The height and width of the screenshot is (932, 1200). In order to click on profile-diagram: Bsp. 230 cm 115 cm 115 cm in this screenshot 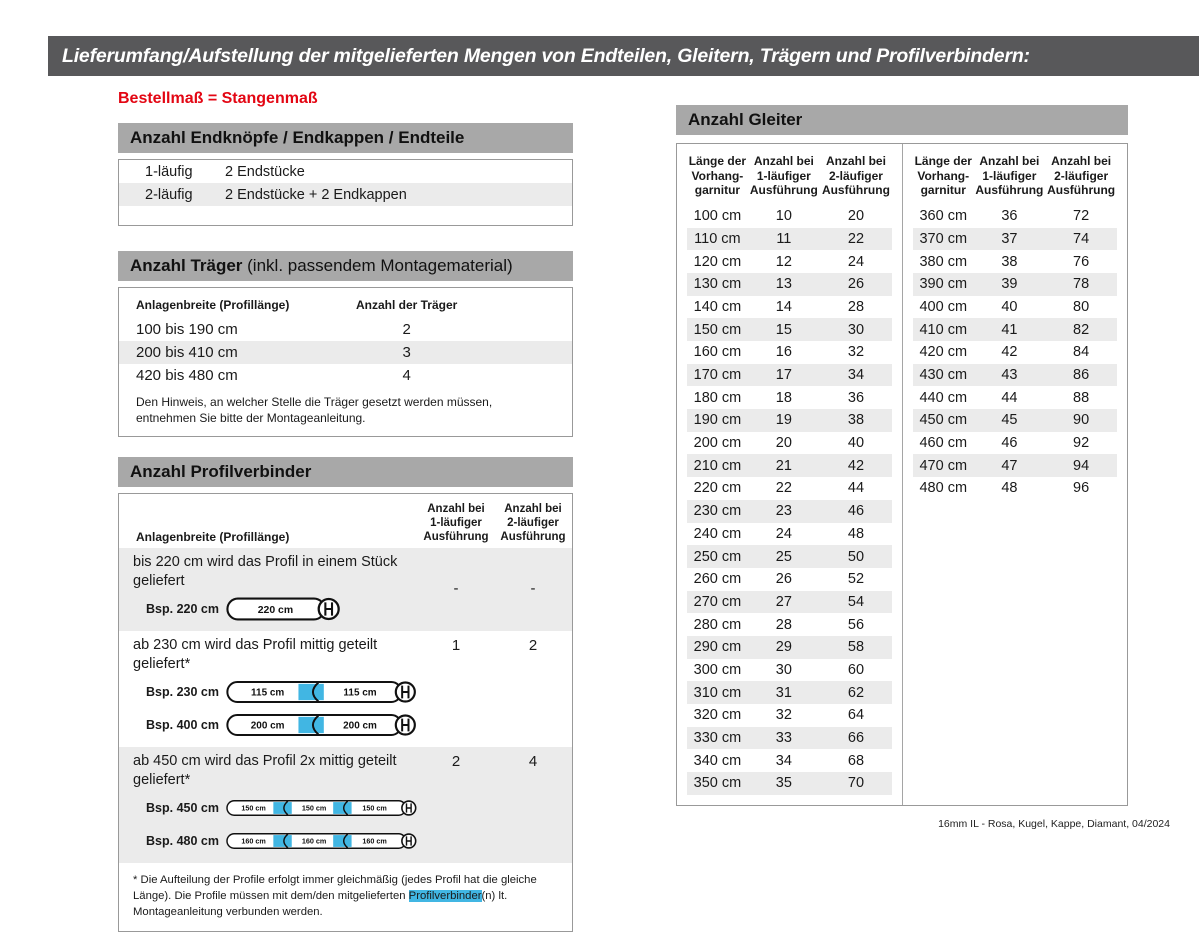, I will do `click(268, 692)`.